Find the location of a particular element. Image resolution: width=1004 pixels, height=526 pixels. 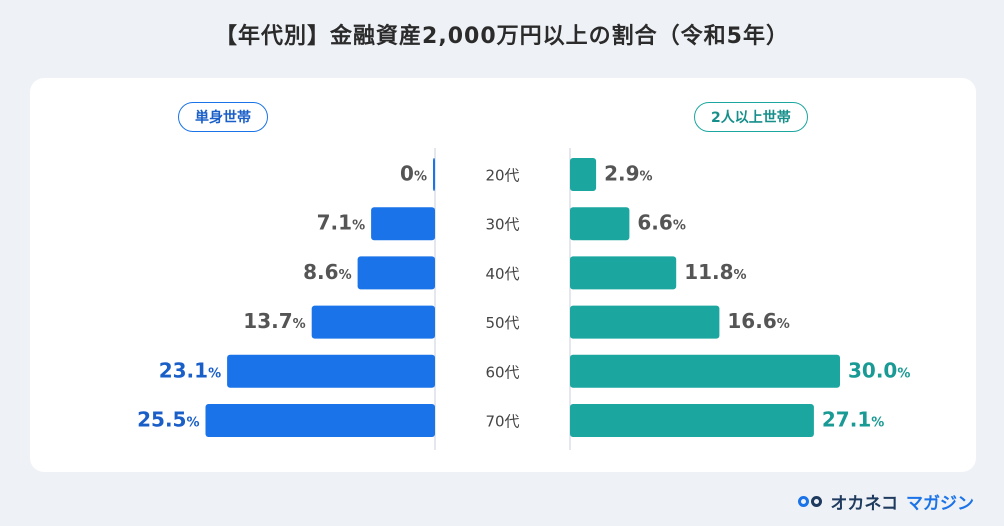

logo-main-text: オカネコ is located at coordinates (864, 504).